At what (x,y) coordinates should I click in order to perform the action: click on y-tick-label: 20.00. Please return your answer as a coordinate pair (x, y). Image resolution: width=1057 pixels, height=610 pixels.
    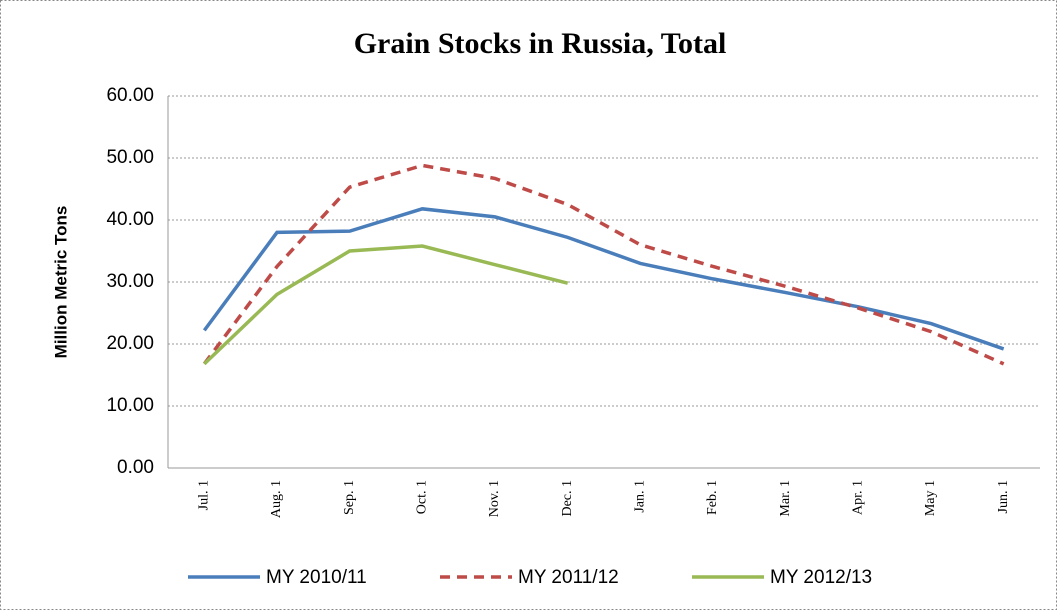
    Looking at the image, I should click on (130, 343).